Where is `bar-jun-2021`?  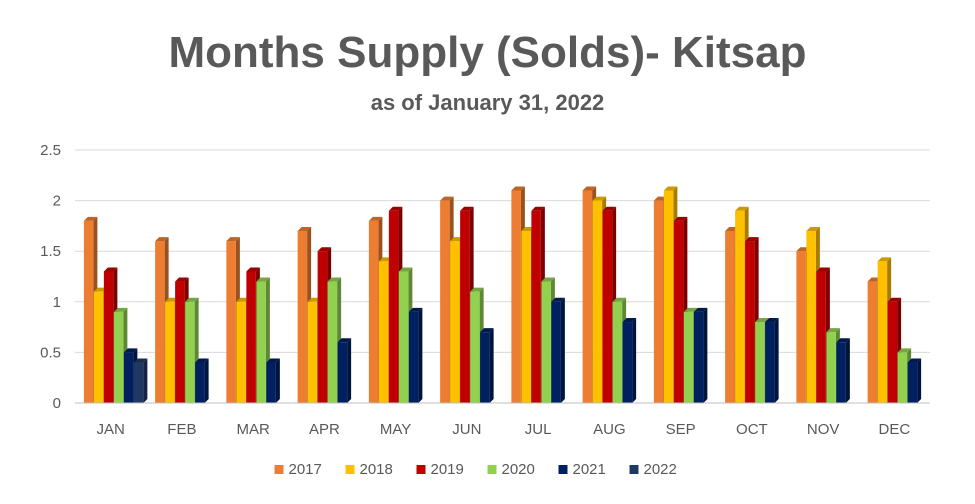
bar-jun-2021 is located at coordinates (487, 365).